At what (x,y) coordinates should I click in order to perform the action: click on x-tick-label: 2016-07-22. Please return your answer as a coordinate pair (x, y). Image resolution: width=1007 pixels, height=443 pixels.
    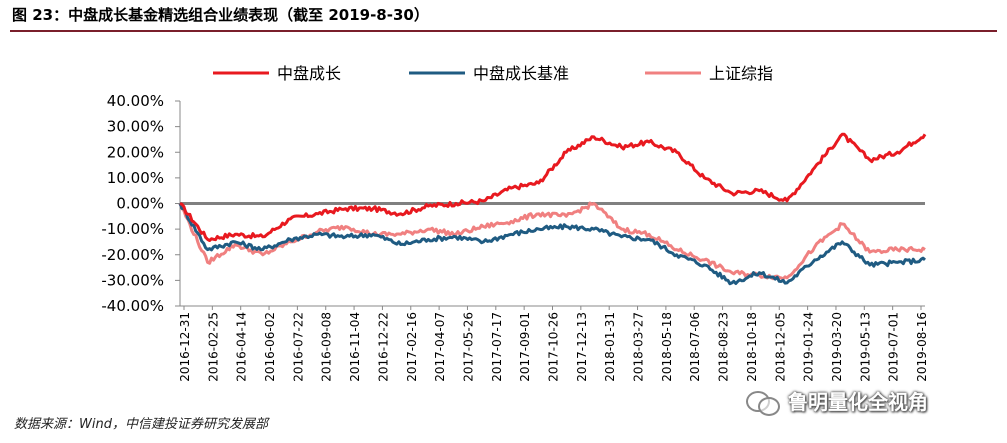
    Looking at the image, I should click on (298, 347).